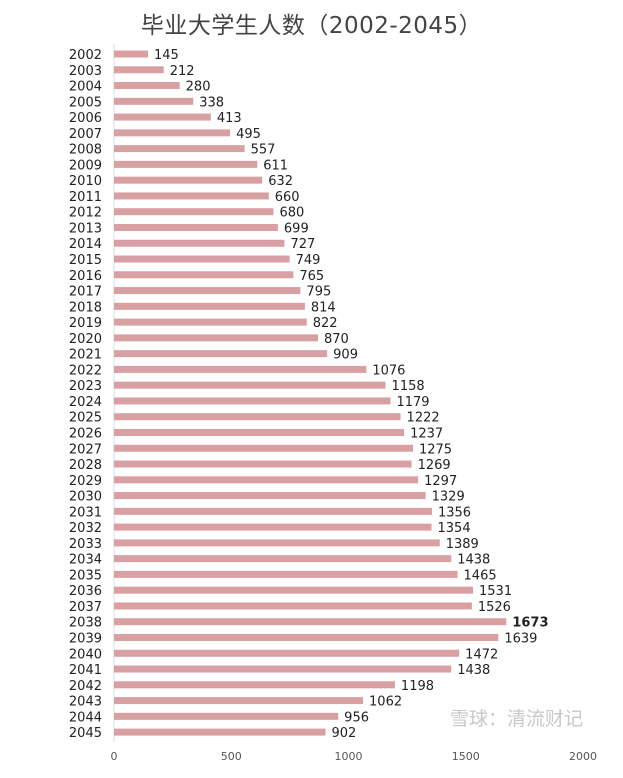 The height and width of the screenshot is (778, 623). Describe the element at coordinates (85, 575) in the screenshot. I see `y-tick-label: 2035` at that location.